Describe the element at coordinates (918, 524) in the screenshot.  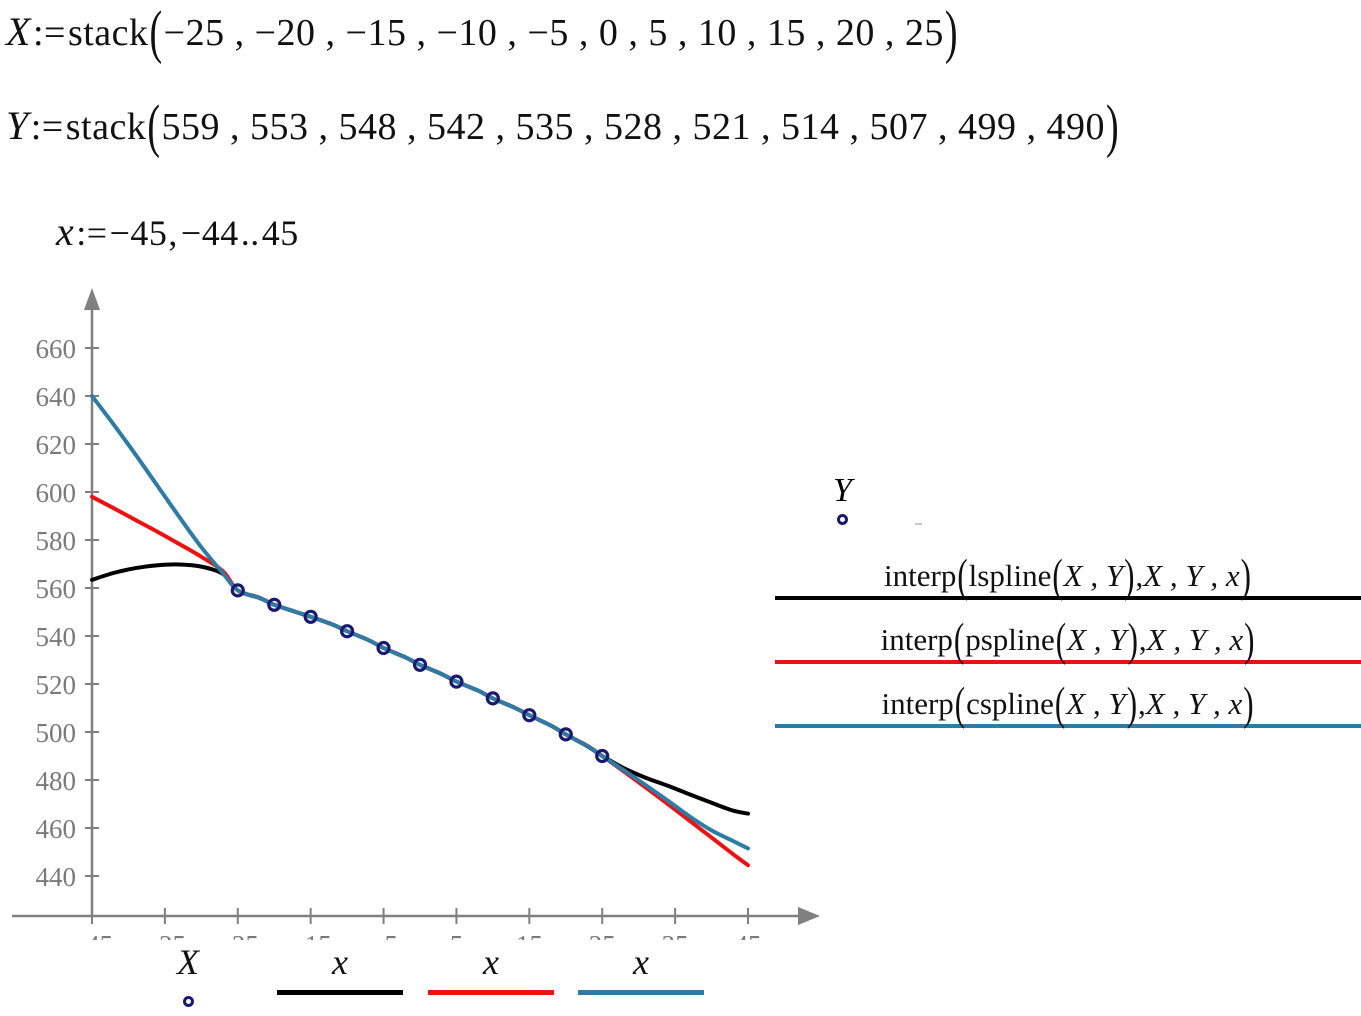
I see `faint-artifact` at that location.